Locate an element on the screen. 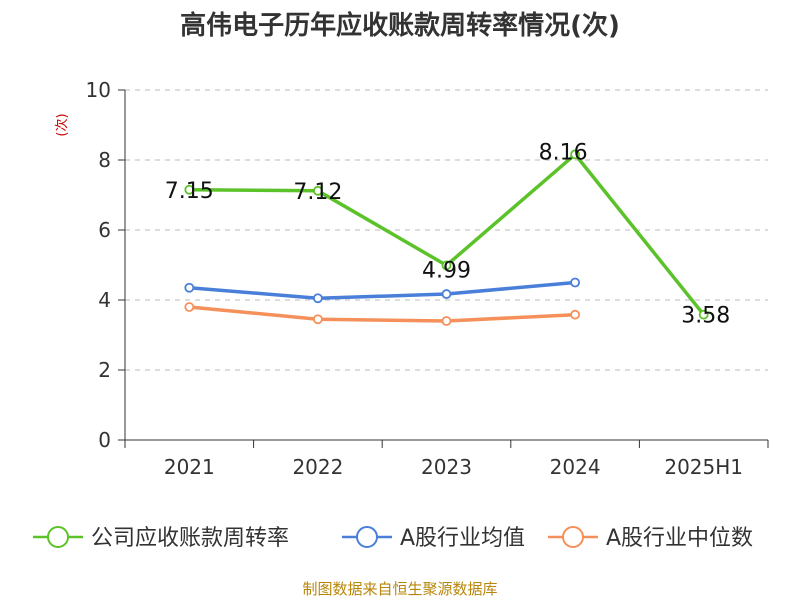 The width and height of the screenshot is (800, 600). y-tick-labels: 0 2 4 6 8 10 is located at coordinates (98, 265).